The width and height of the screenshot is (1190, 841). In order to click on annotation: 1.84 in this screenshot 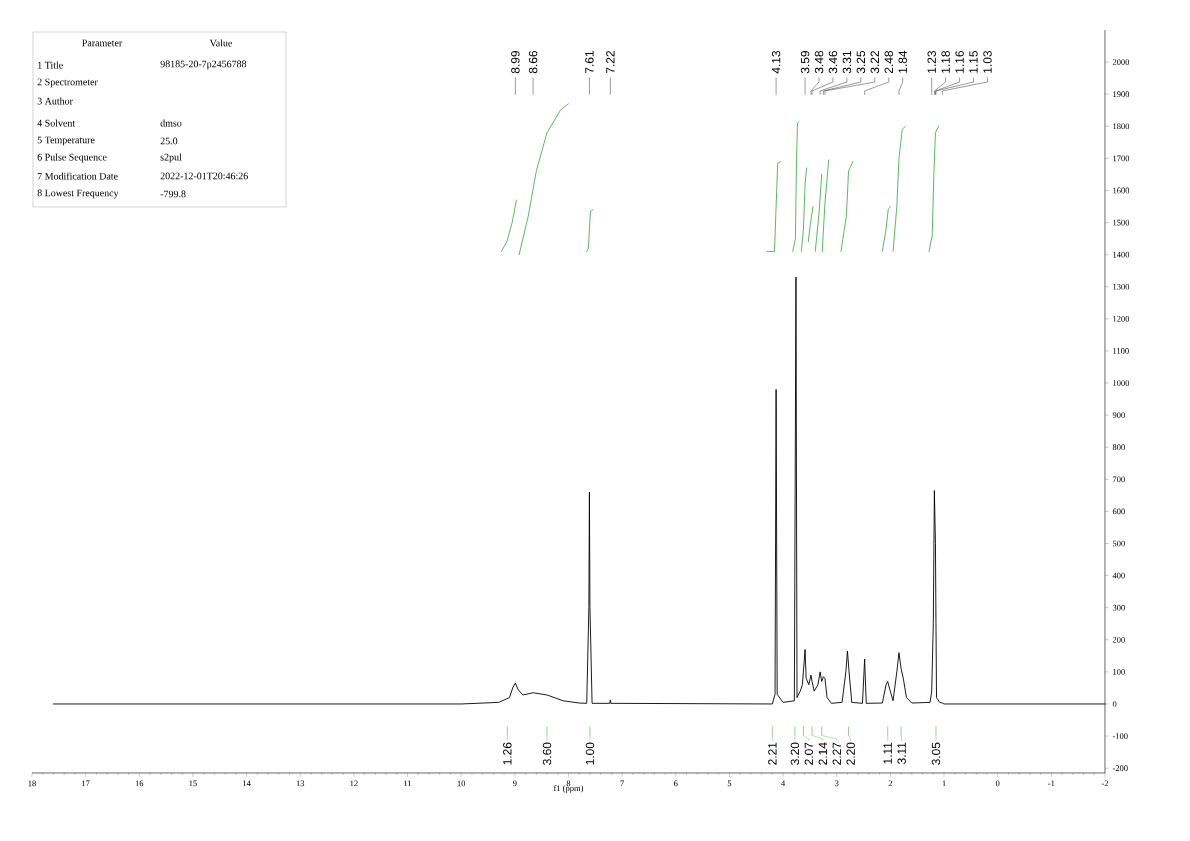, I will do `click(902, 61)`.